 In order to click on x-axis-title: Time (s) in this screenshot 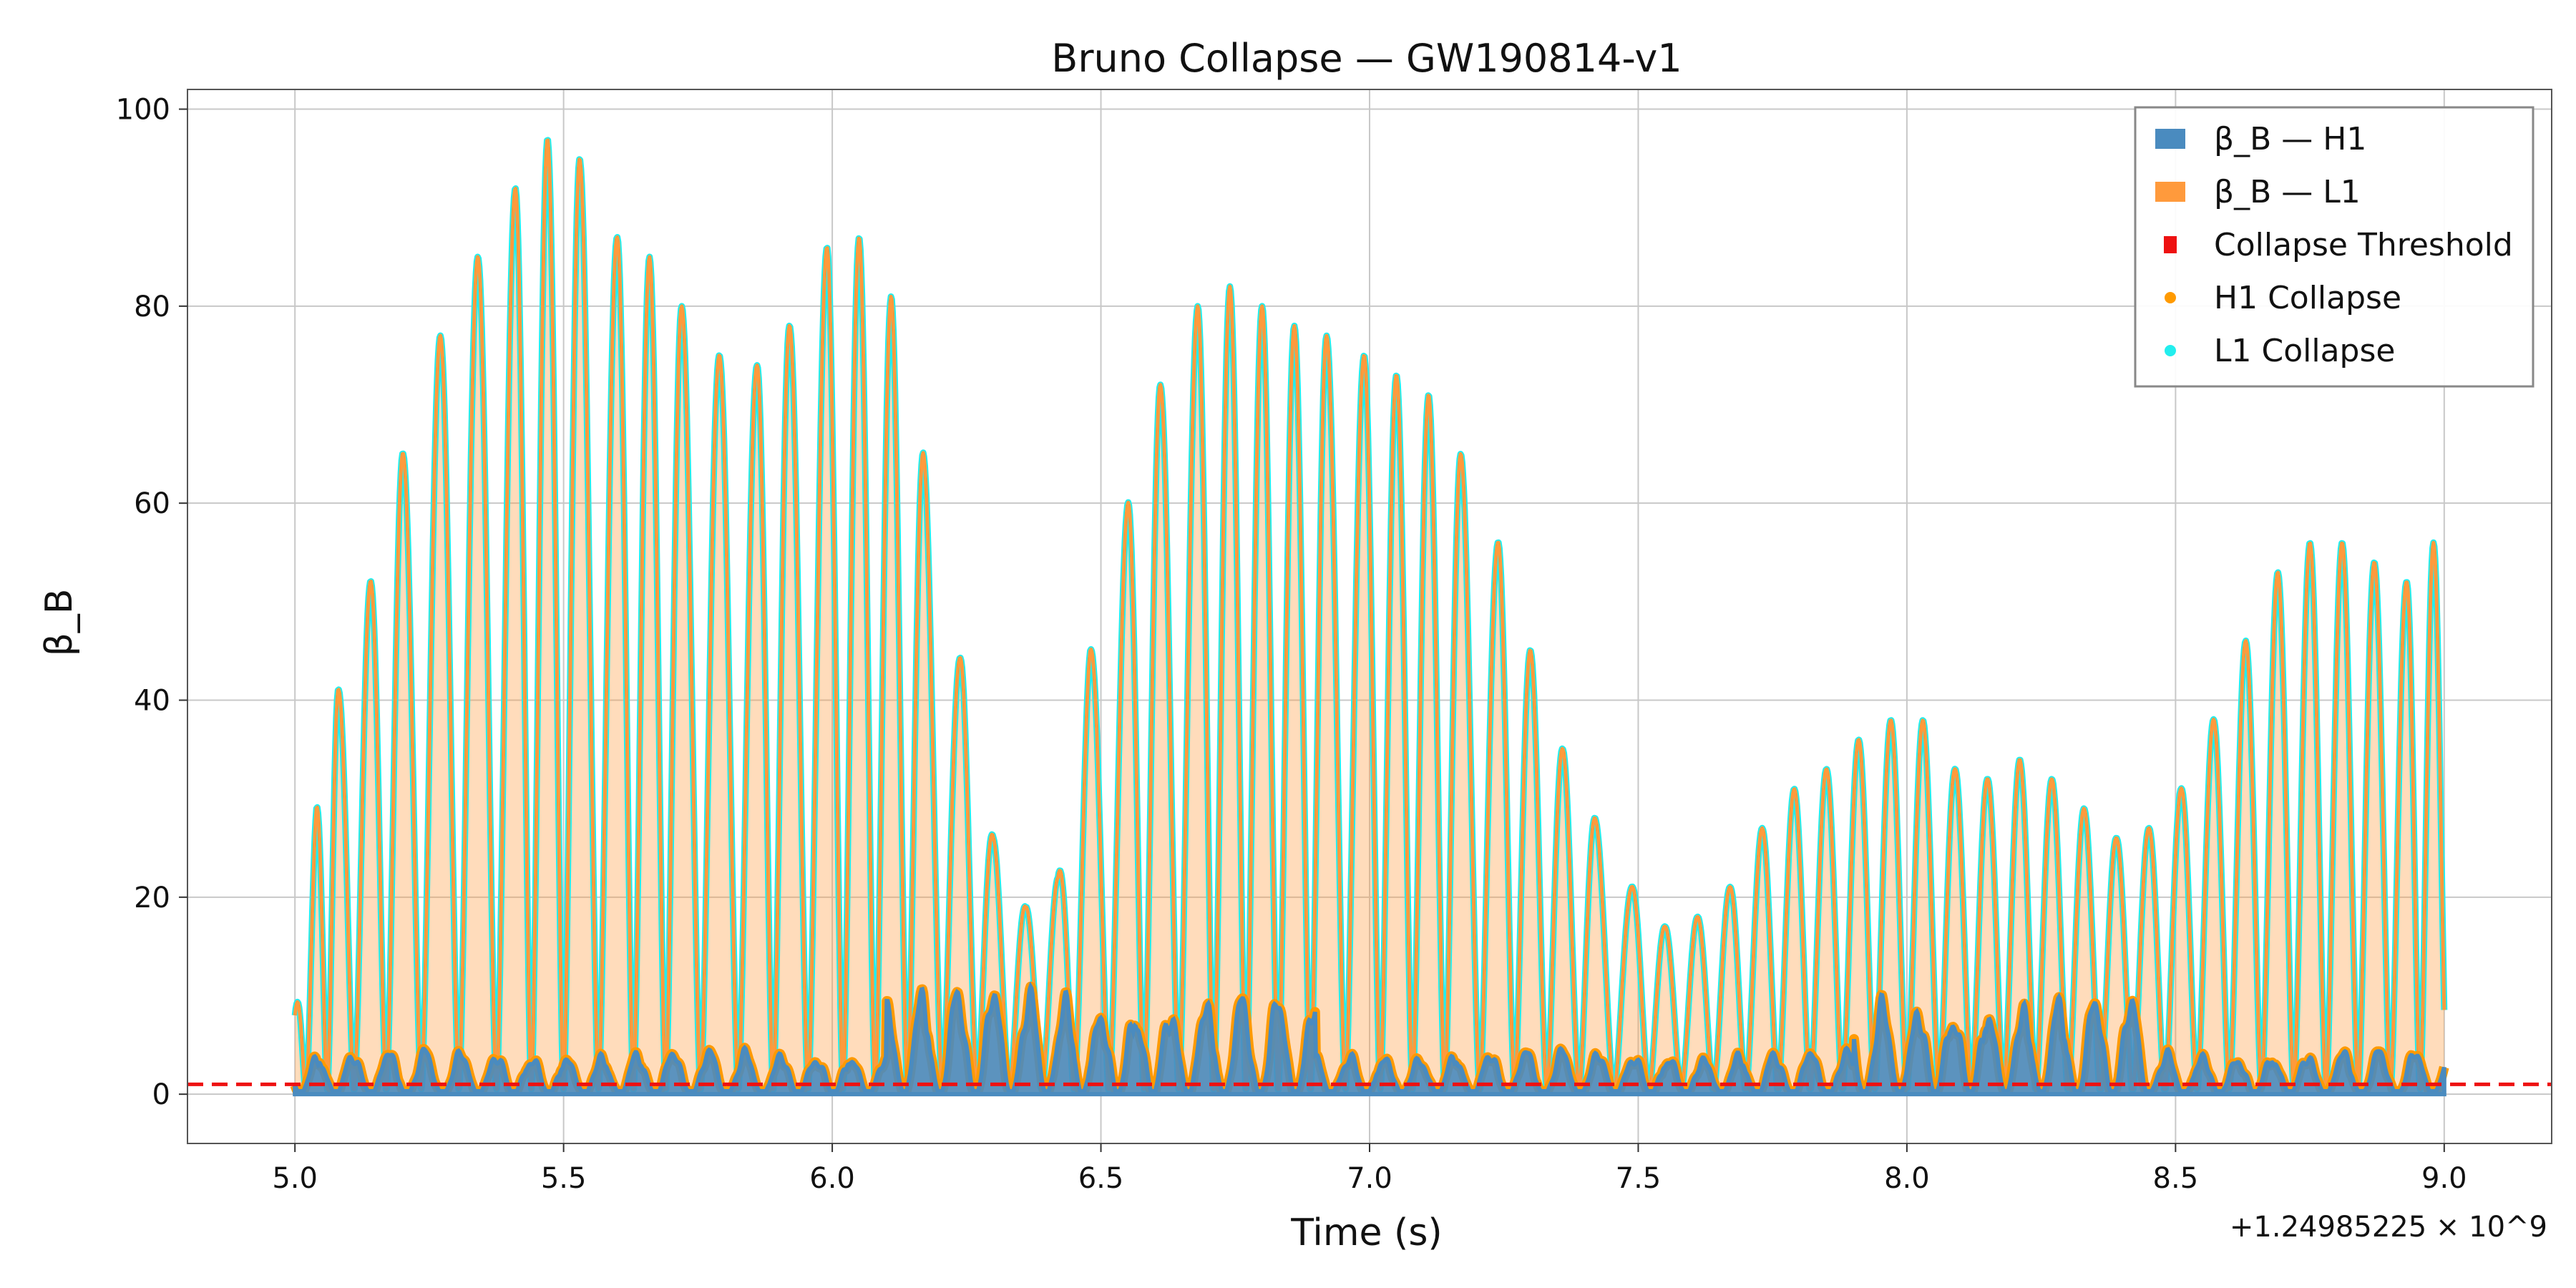, I will do `click(1366, 1232)`.